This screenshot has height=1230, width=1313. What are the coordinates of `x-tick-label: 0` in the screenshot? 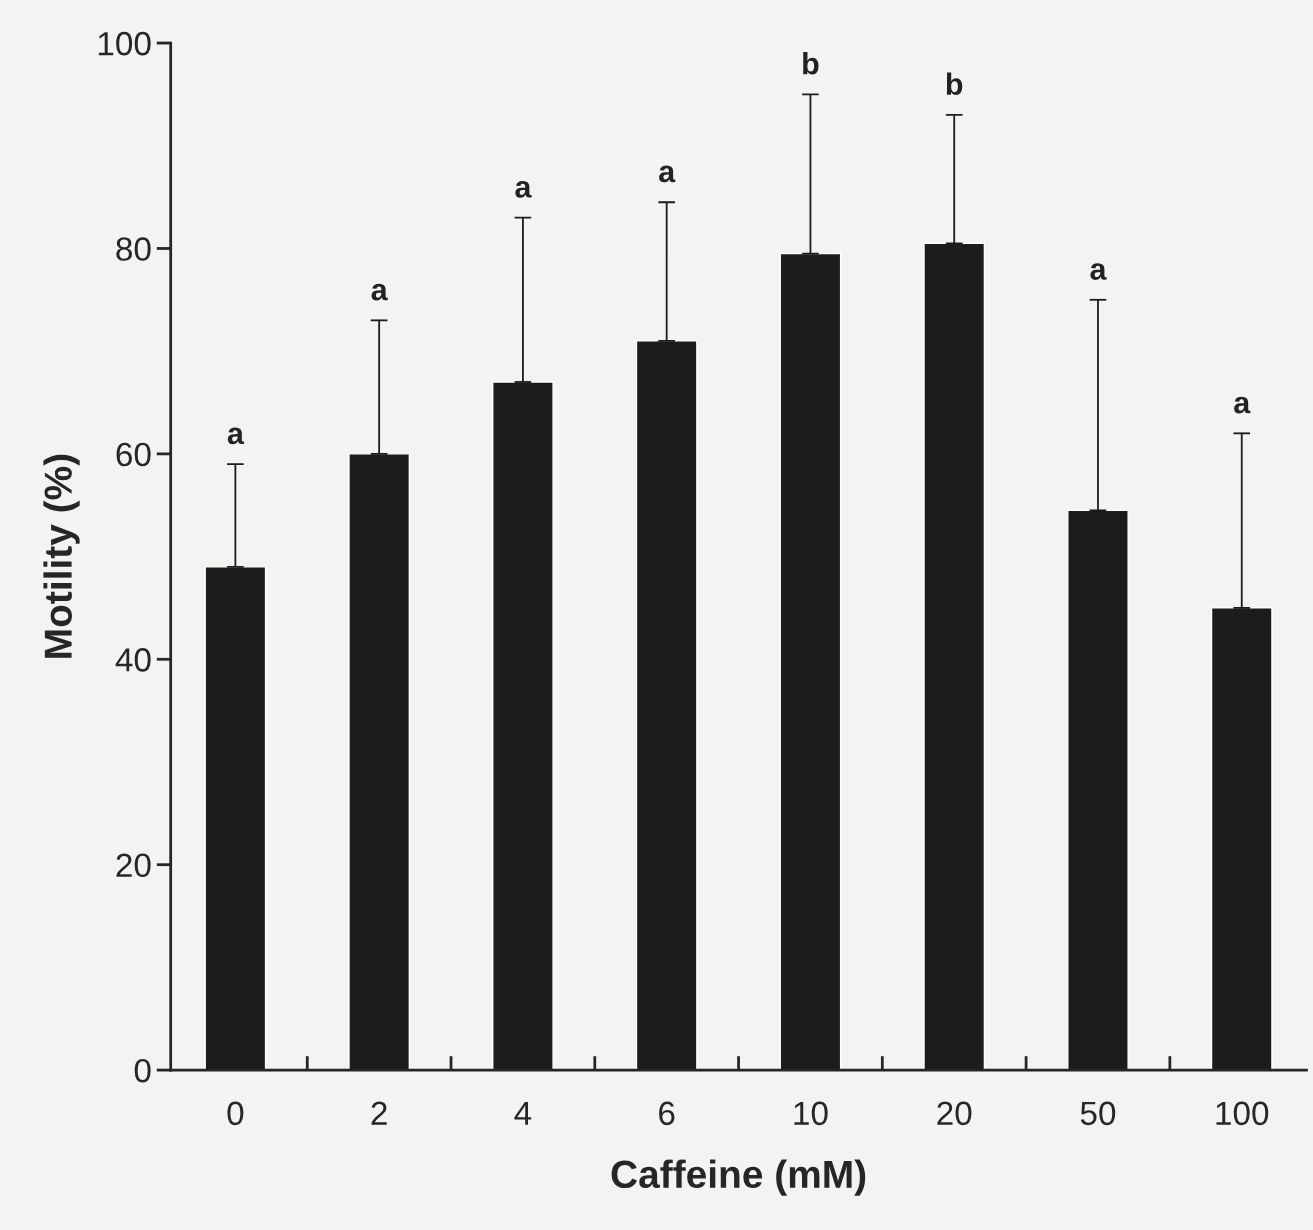 It's located at (235, 1113).